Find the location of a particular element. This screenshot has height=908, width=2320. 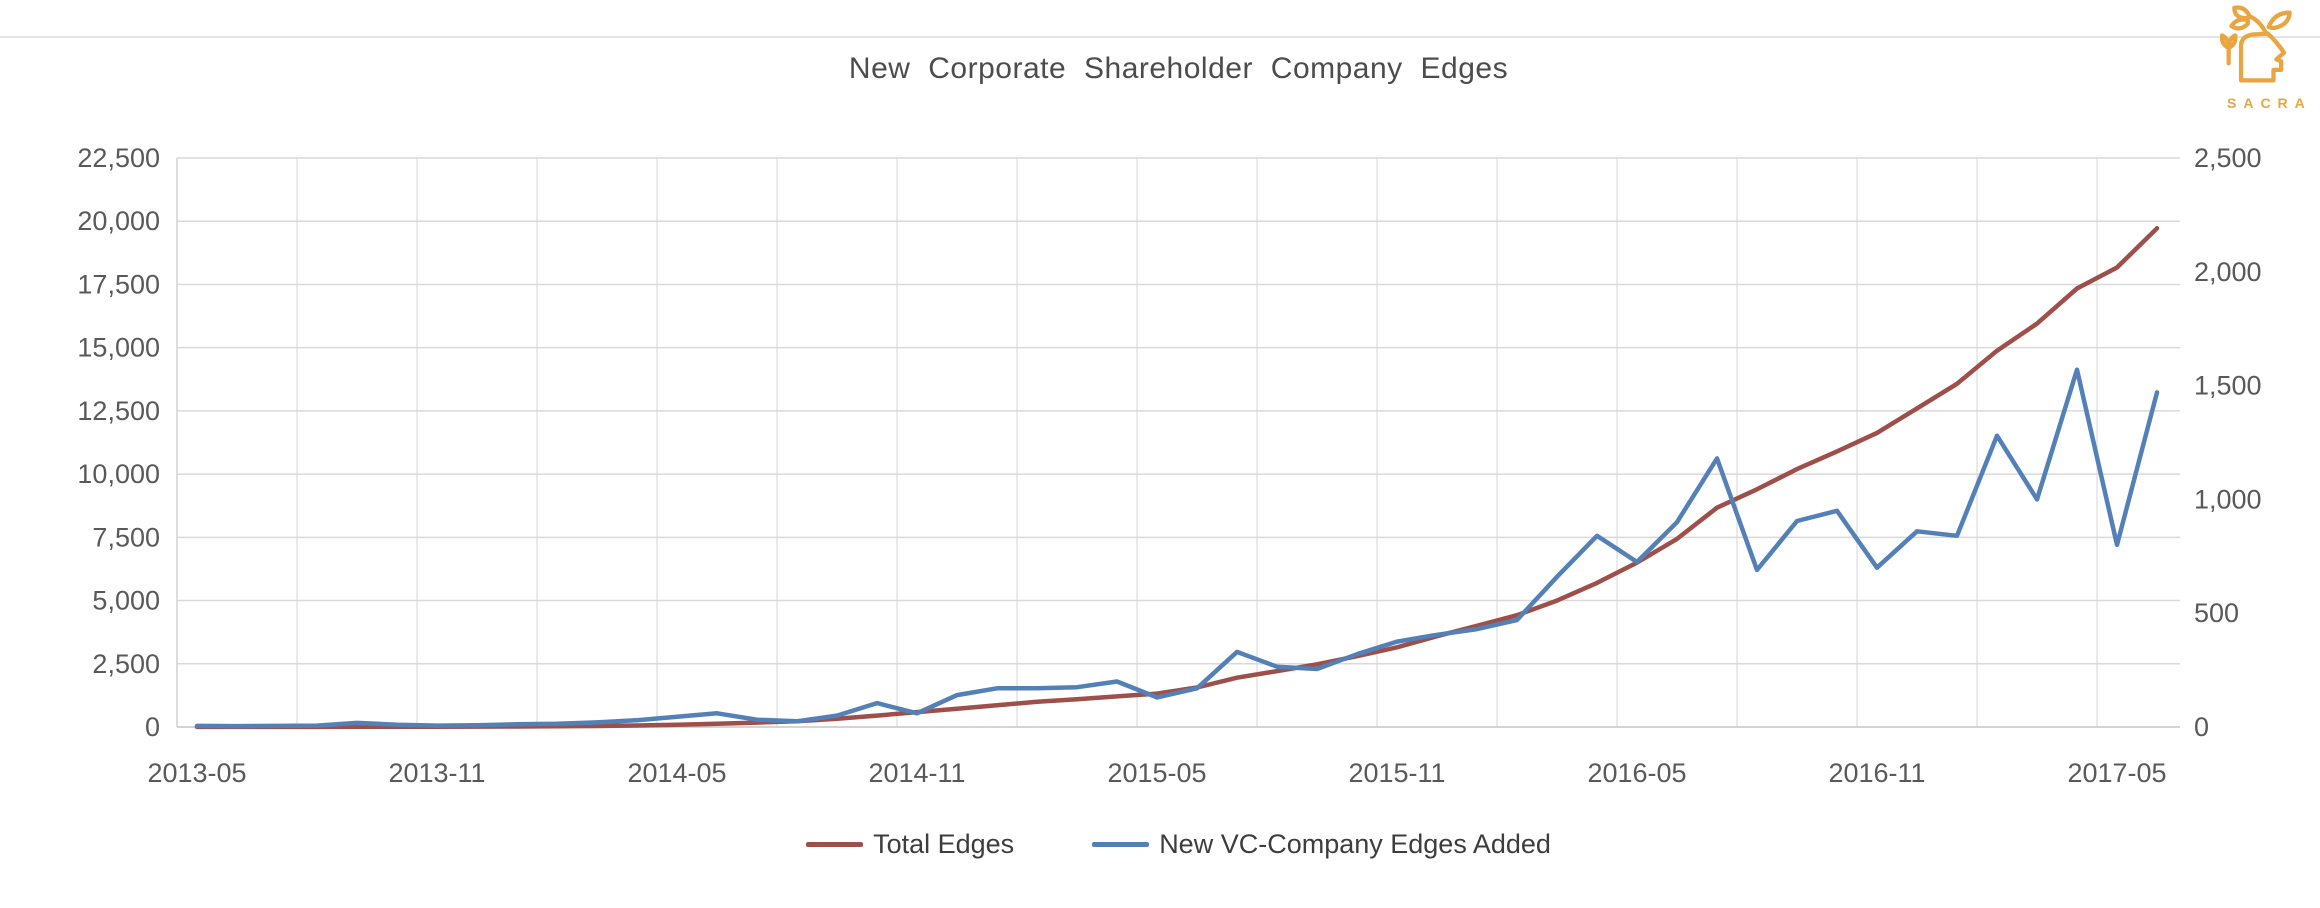

new-vc-edges-line-swatch is located at coordinates (1121, 844).